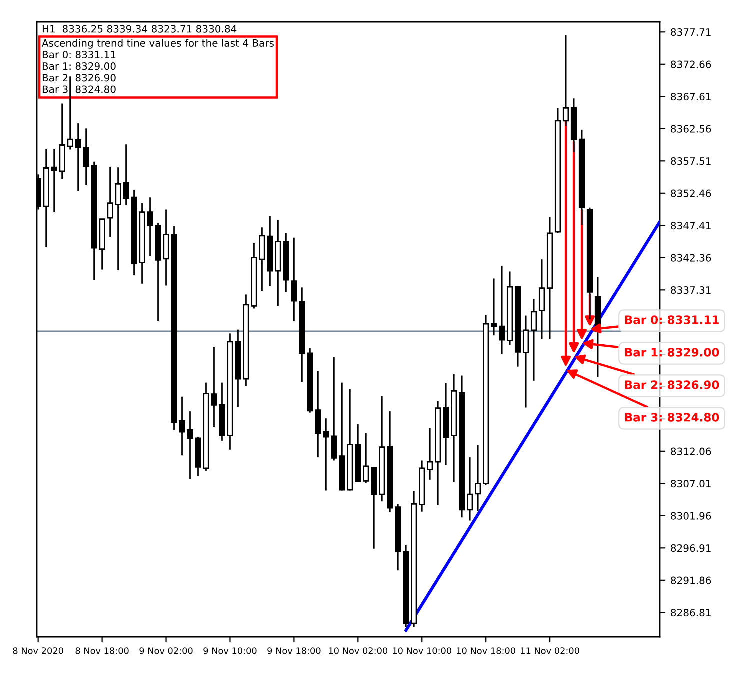 The height and width of the screenshot is (684, 737). What do you see at coordinates (166, 651) in the screenshot?
I see `x-tick-label: 9 Nov 02:00` at bounding box center [166, 651].